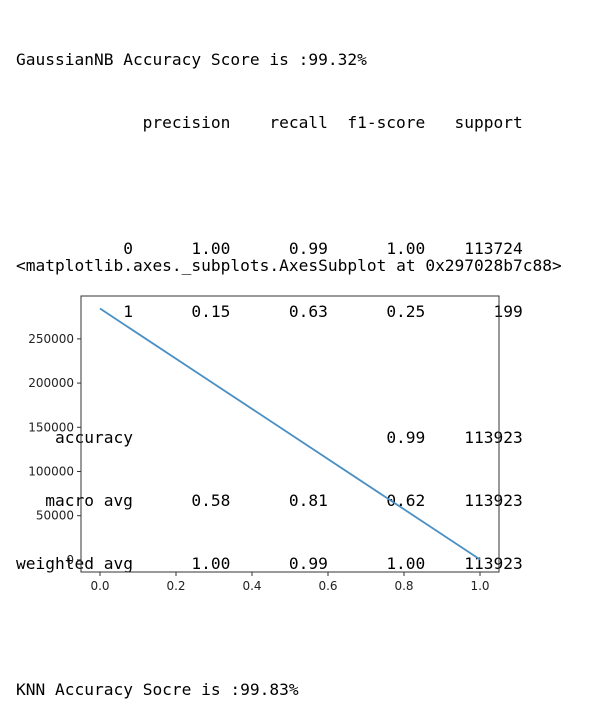  What do you see at coordinates (93, 437) in the screenshot?
I see `row-label: accuracy` at bounding box center [93, 437].